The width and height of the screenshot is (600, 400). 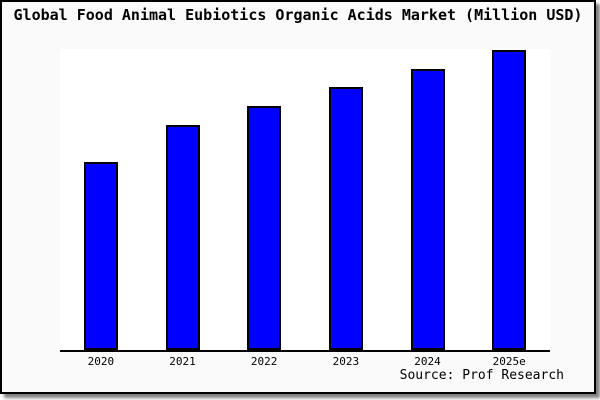 What do you see at coordinates (264, 228) in the screenshot?
I see `bar-2022` at bounding box center [264, 228].